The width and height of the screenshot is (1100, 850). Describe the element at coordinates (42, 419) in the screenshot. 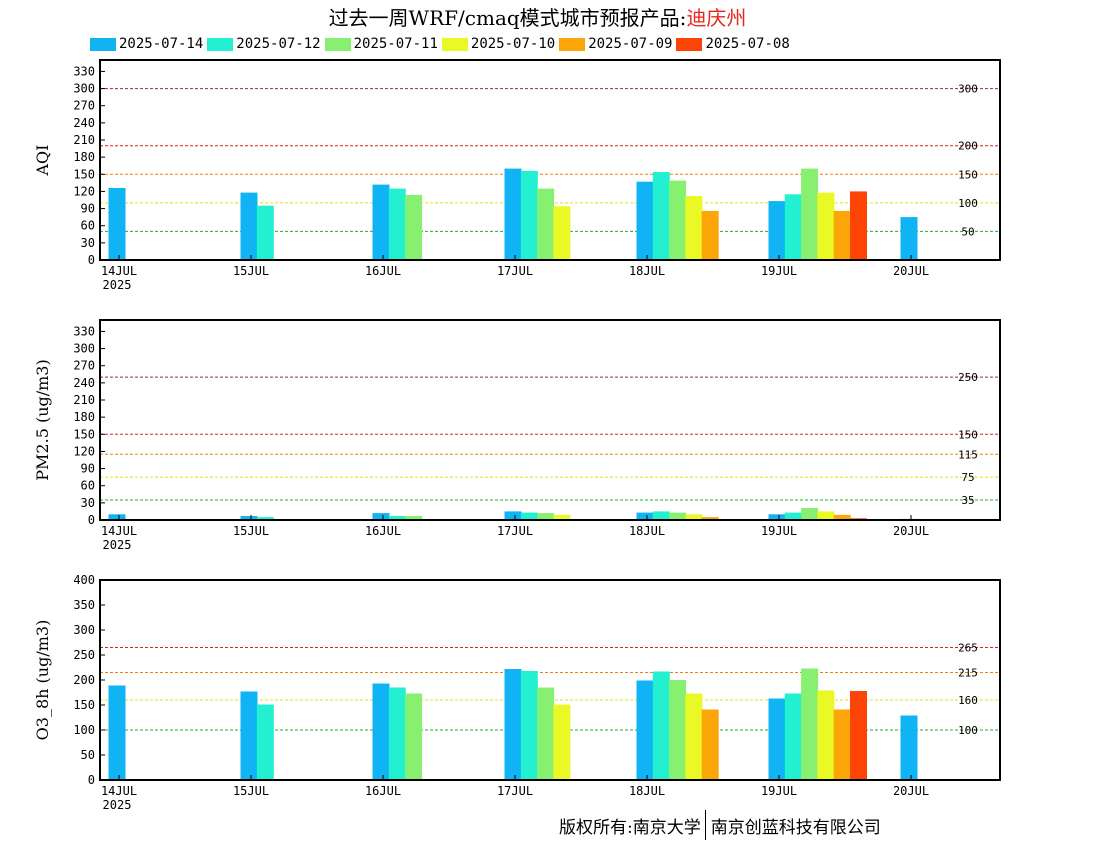

I see `y-axis-label: PM2.5 (ug/m3)` at that location.